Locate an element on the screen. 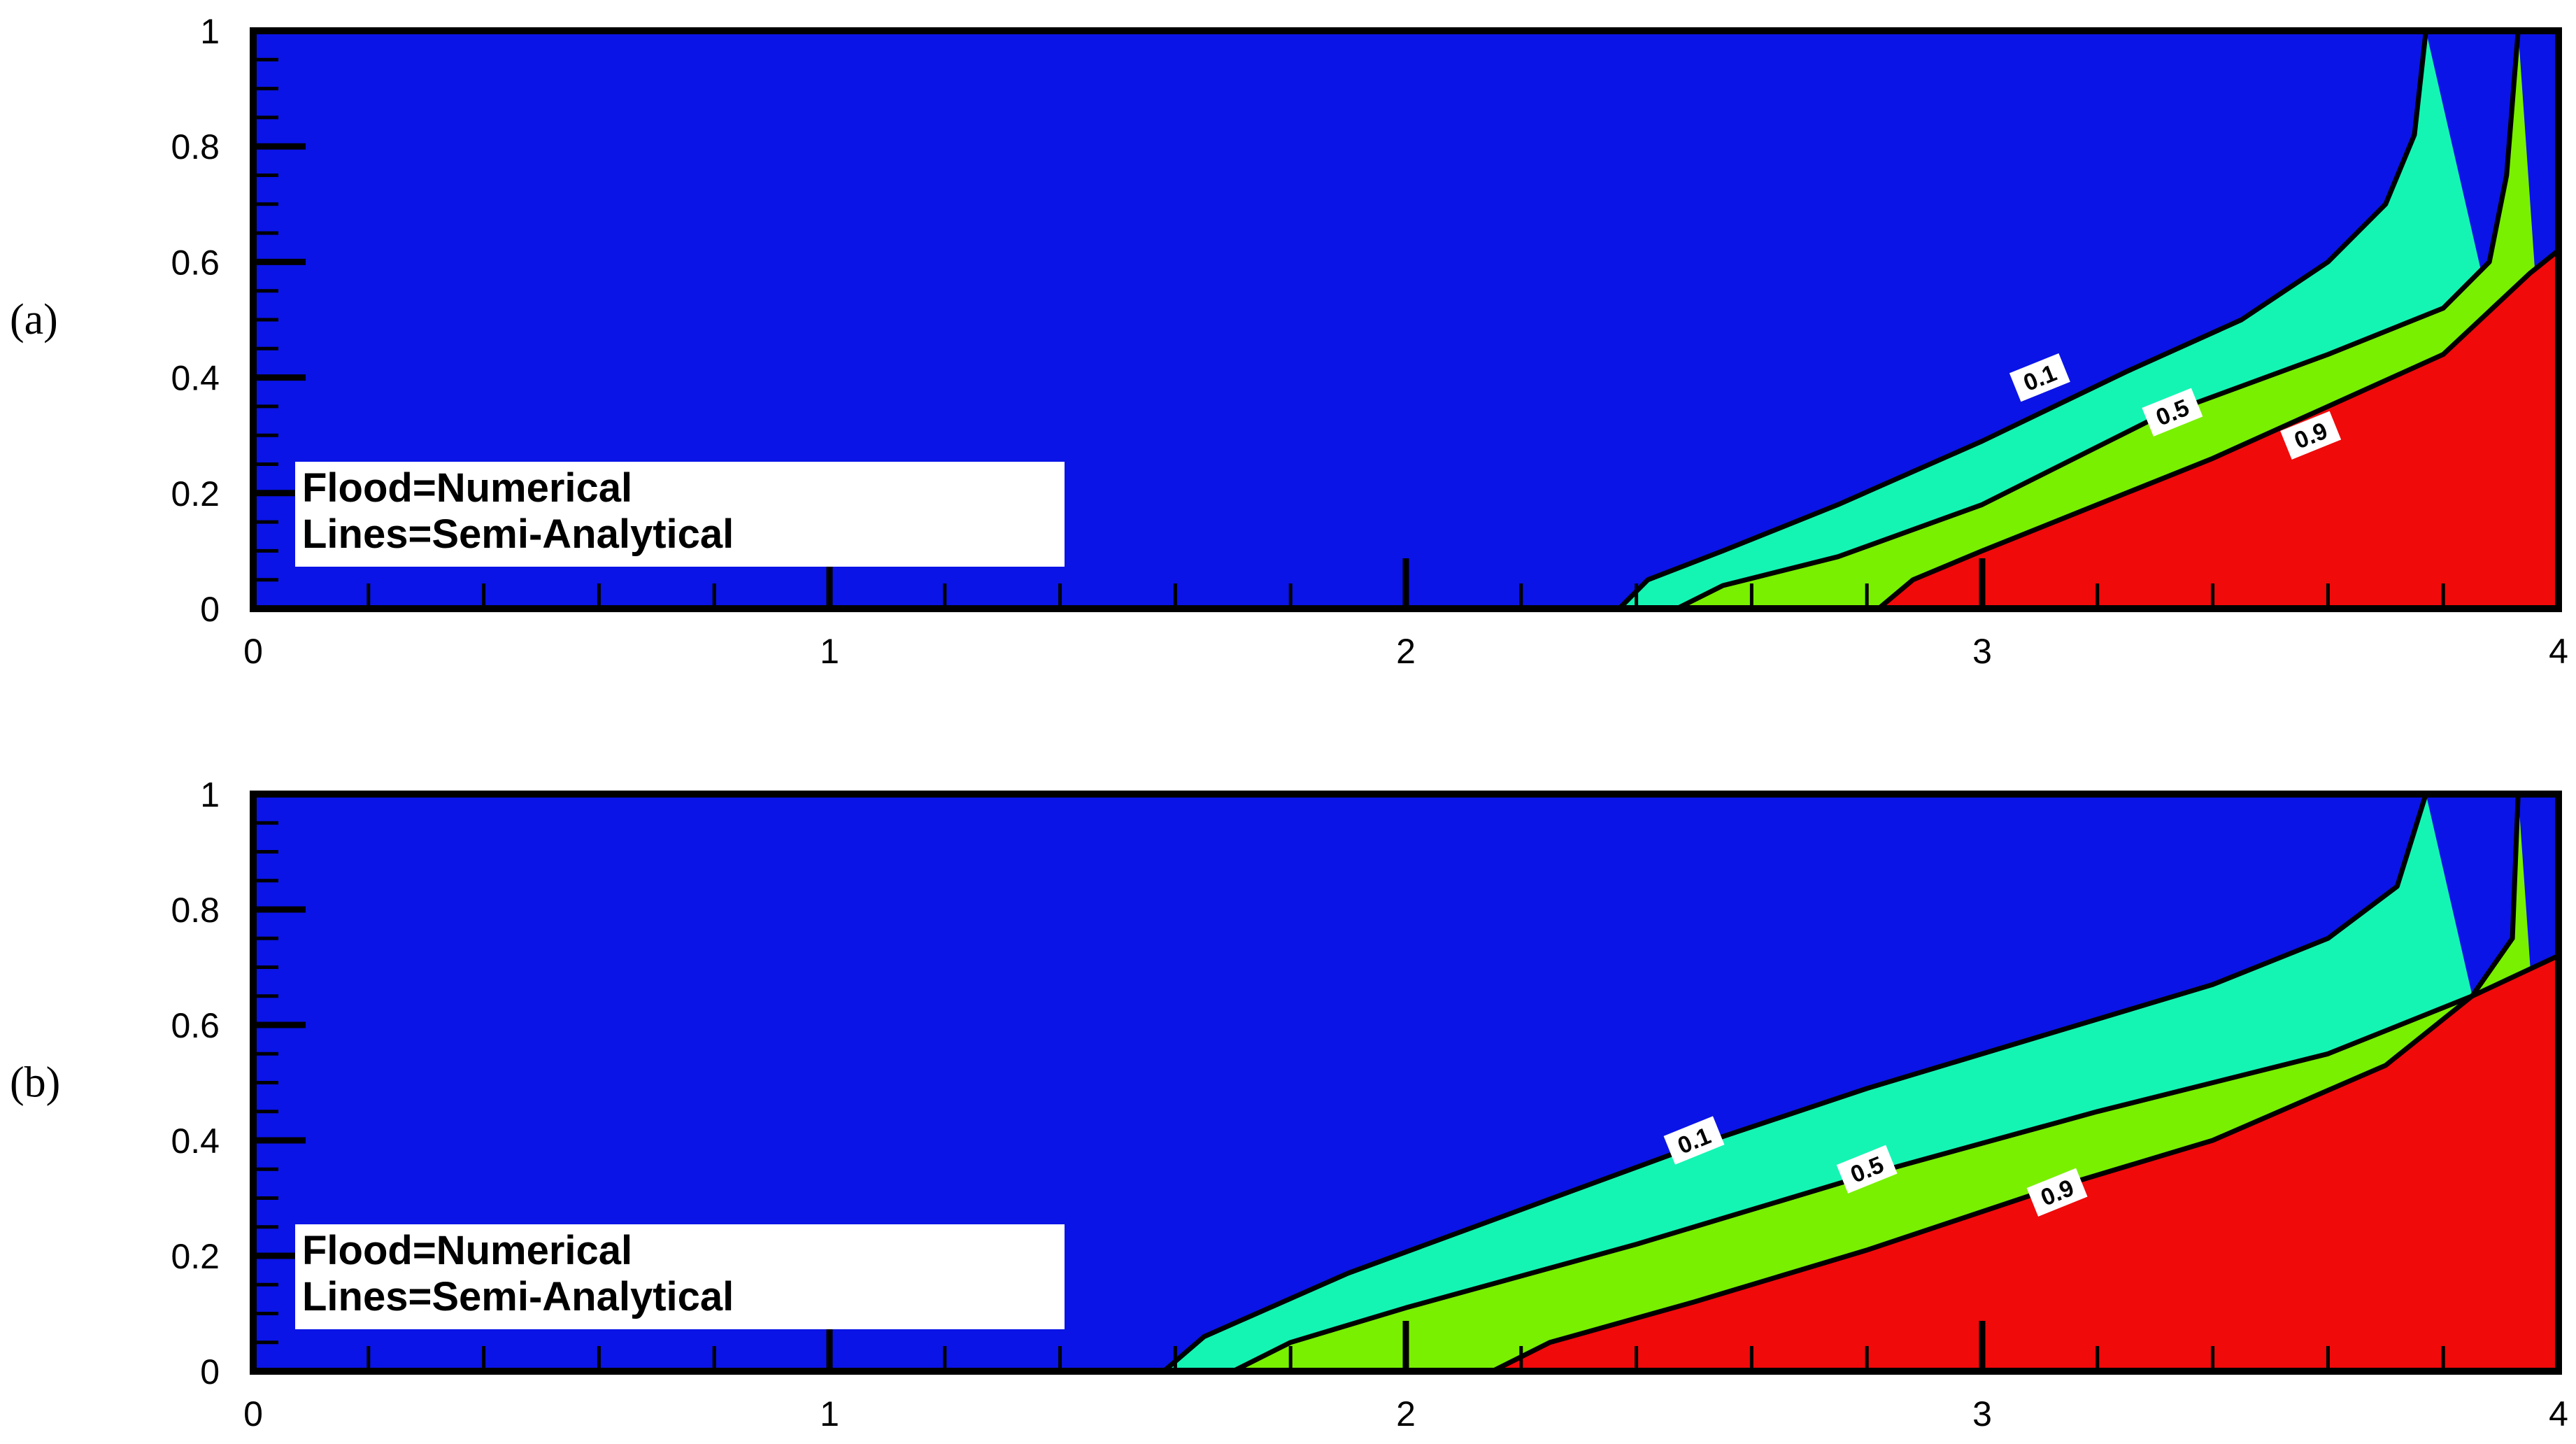  contour-line-0.9 is located at coordinates (2218, 428).